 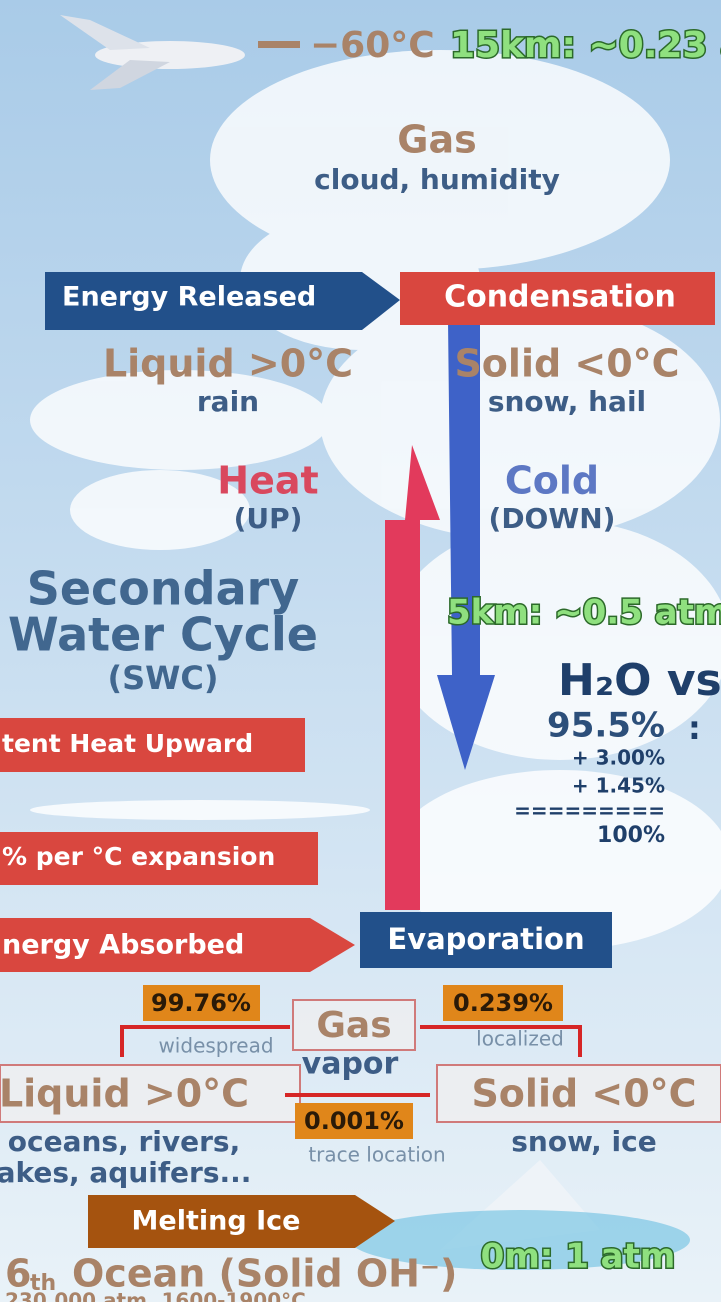 What do you see at coordinates (631, 835) in the screenshot?
I see `ratio-total: 100%` at bounding box center [631, 835].